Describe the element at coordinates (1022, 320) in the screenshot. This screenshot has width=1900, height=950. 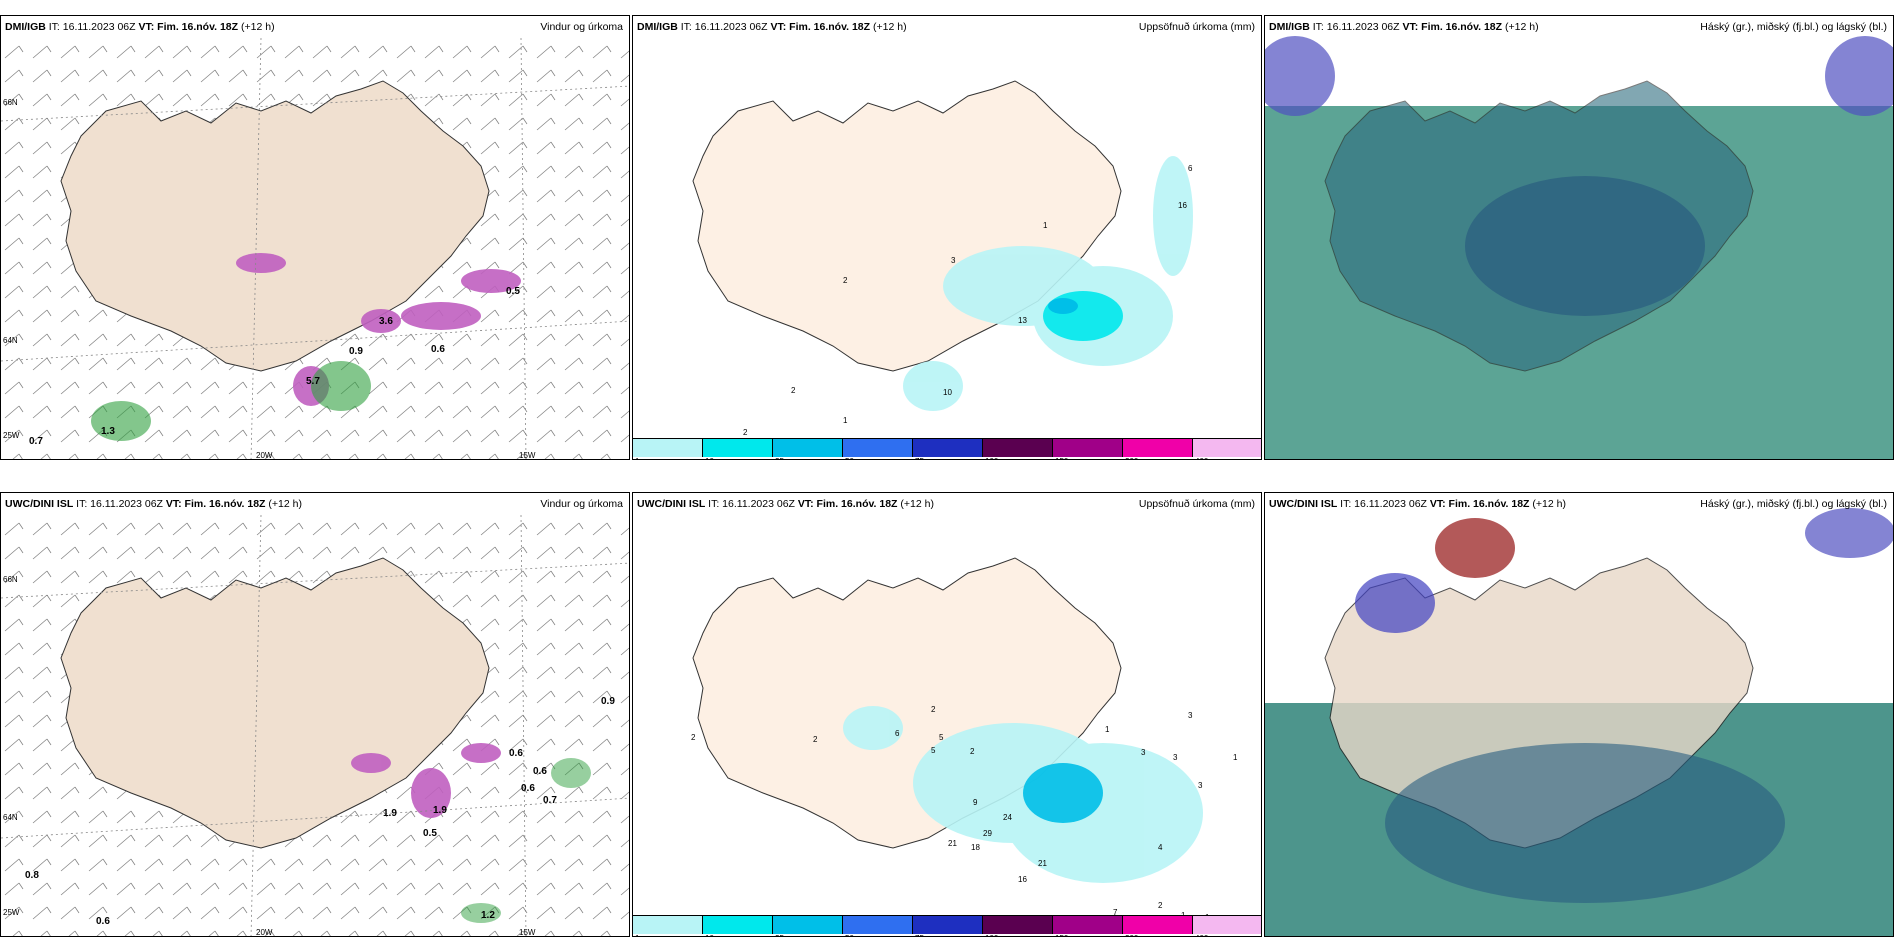
I see `precip-contour-label: 13` at that location.